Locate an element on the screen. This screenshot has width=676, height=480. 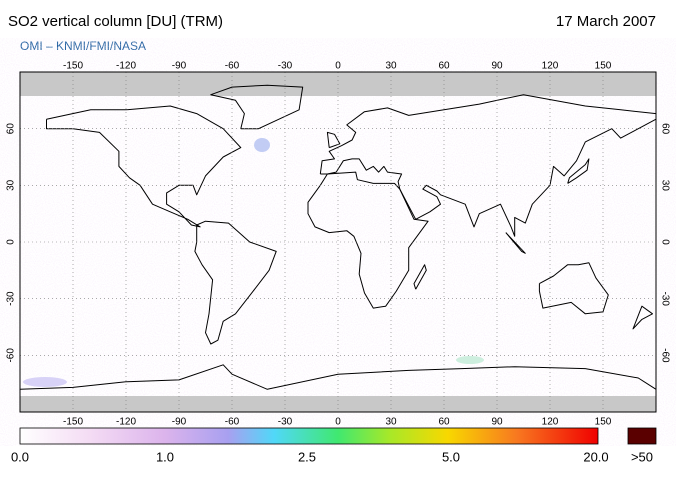
colorbar-label: 0.0 is located at coordinates (20, 456).